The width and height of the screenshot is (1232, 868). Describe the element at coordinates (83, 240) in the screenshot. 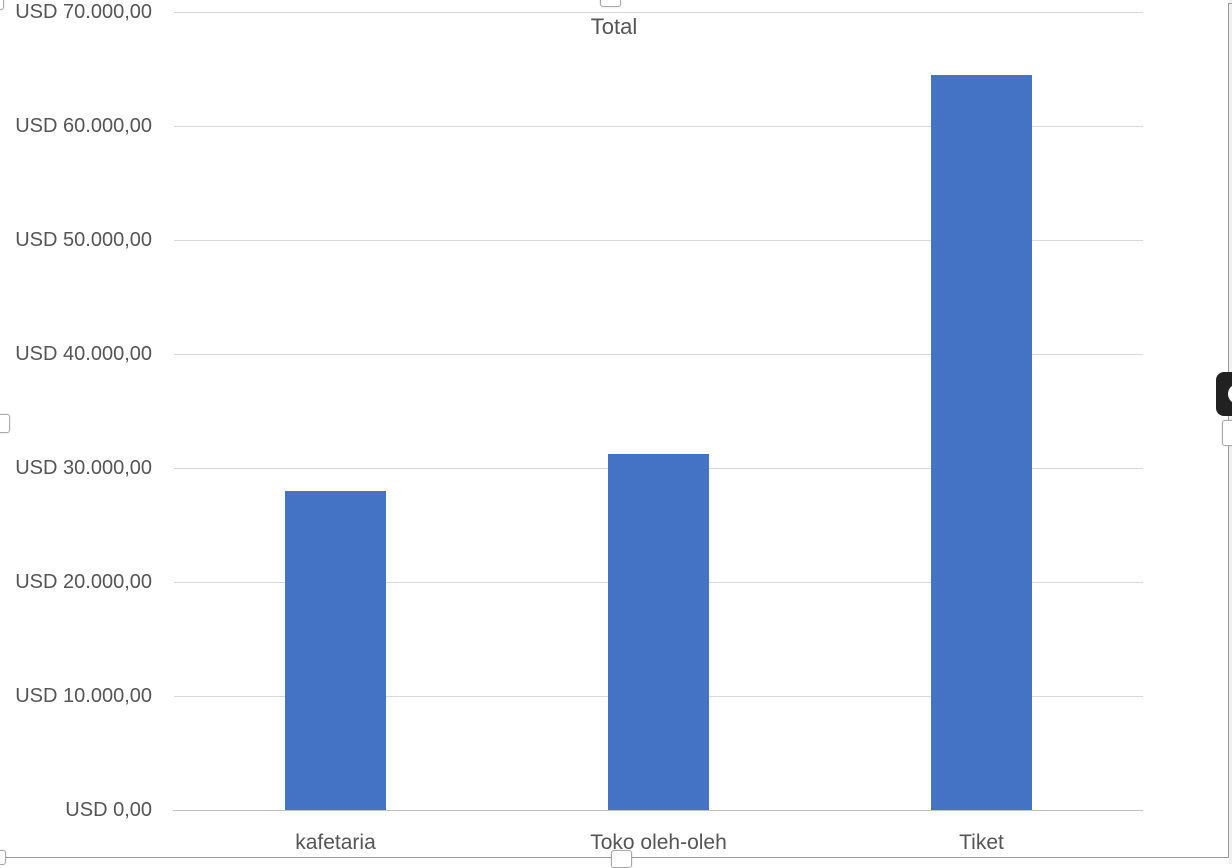

I see `y-tick-label: USD 50.000,00` at that location.